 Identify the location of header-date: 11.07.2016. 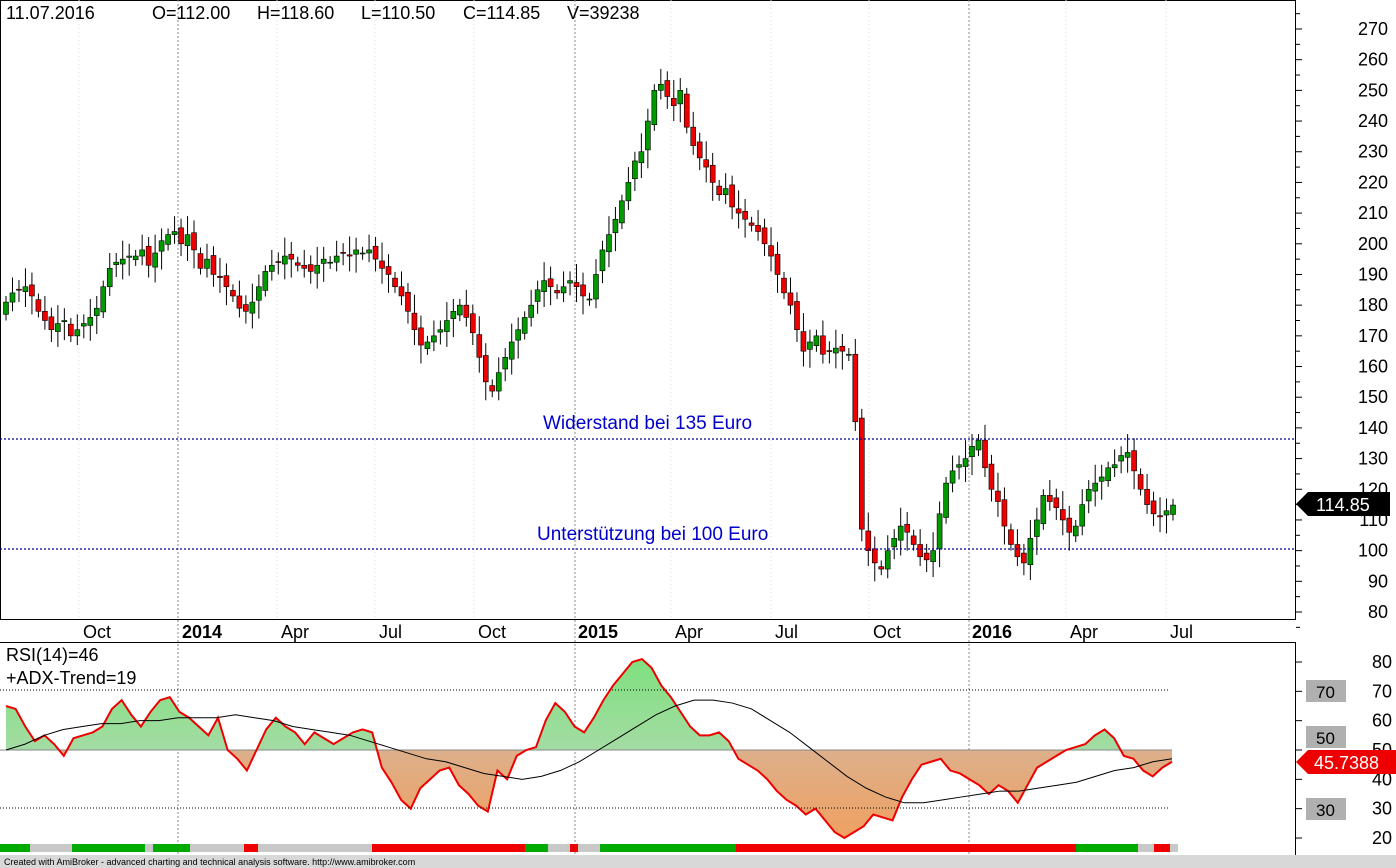
(50, 13).